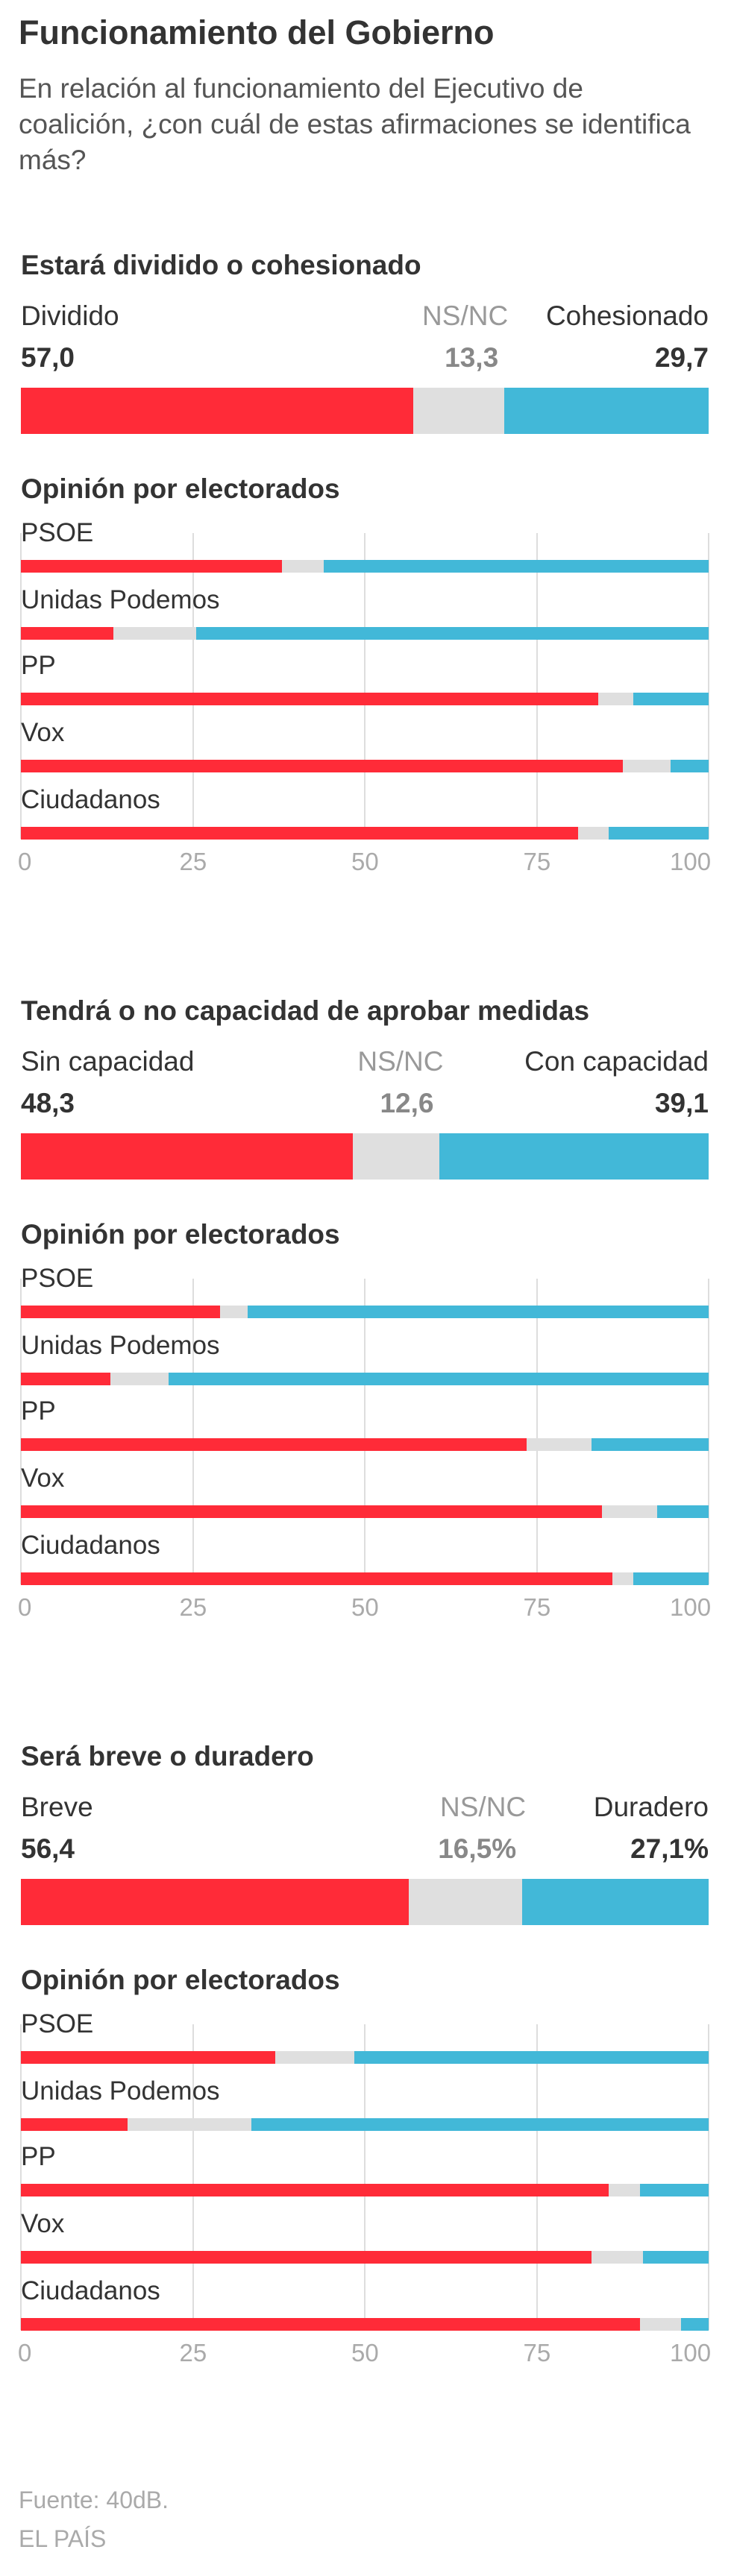 This screenshot has width=731, height=2576. I want to click on label-3-nsnc: NS/NC, so click(483, 1807).